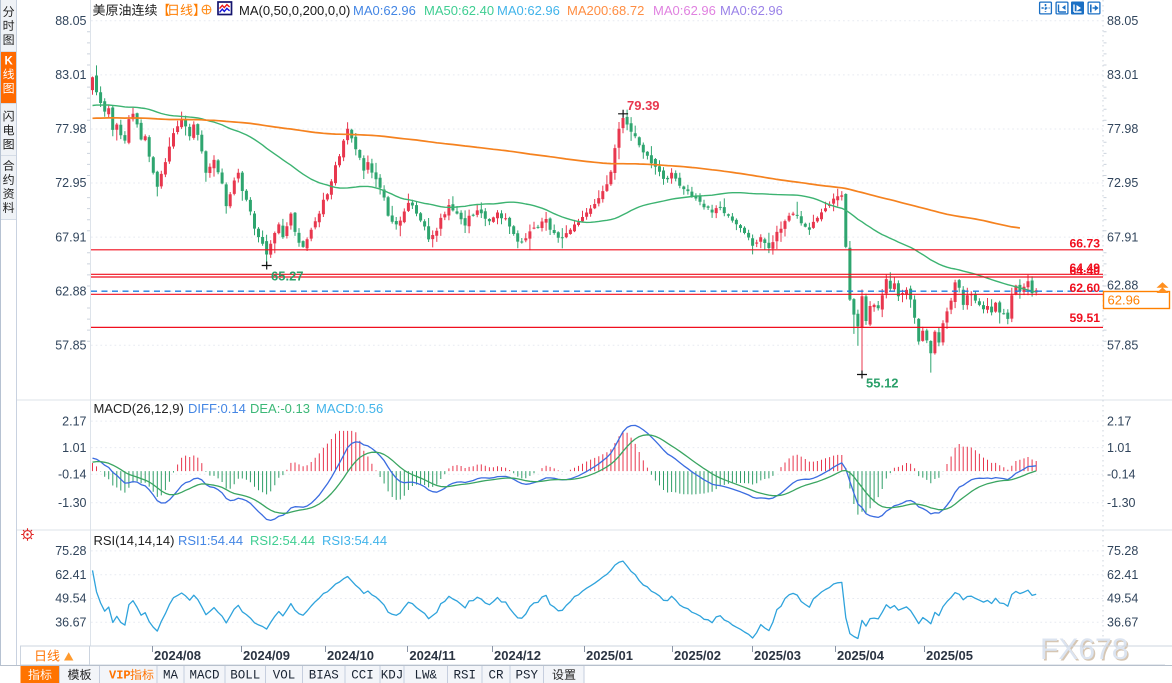 The width and height of the screenshot is (1172, 683). What do you see at coordinates (1124, 300) in the screenshot?
I see `svg-text: 62.96` at bounding box center [1124, 300].